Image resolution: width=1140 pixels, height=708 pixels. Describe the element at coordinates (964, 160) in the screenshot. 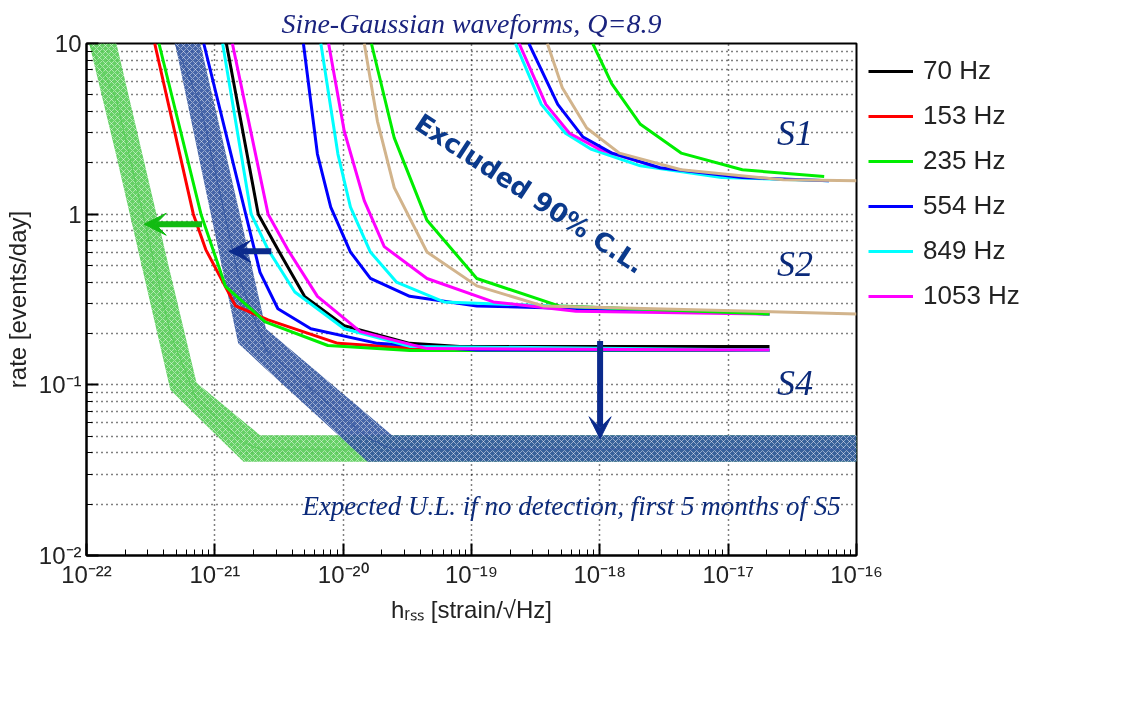

I see `legend-label: 235 Hz` at that location.